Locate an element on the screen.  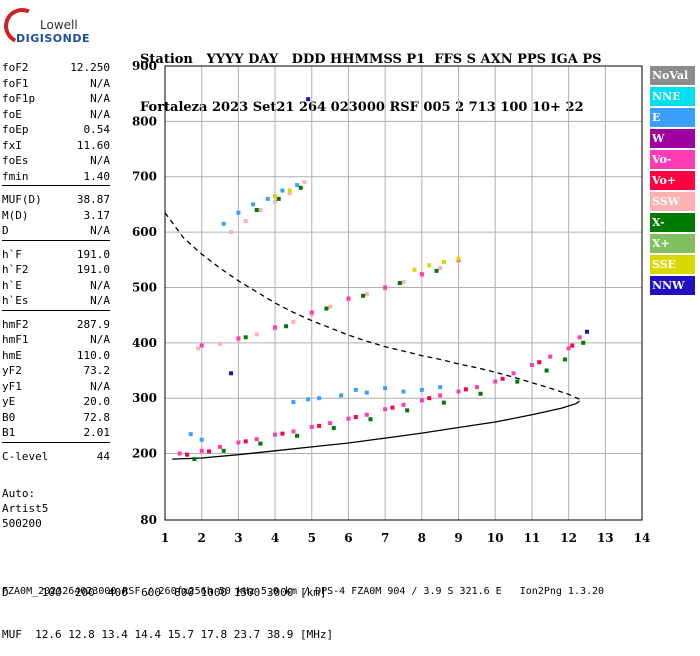
x-tick-label: 1 is located at coordinates (165, 538).